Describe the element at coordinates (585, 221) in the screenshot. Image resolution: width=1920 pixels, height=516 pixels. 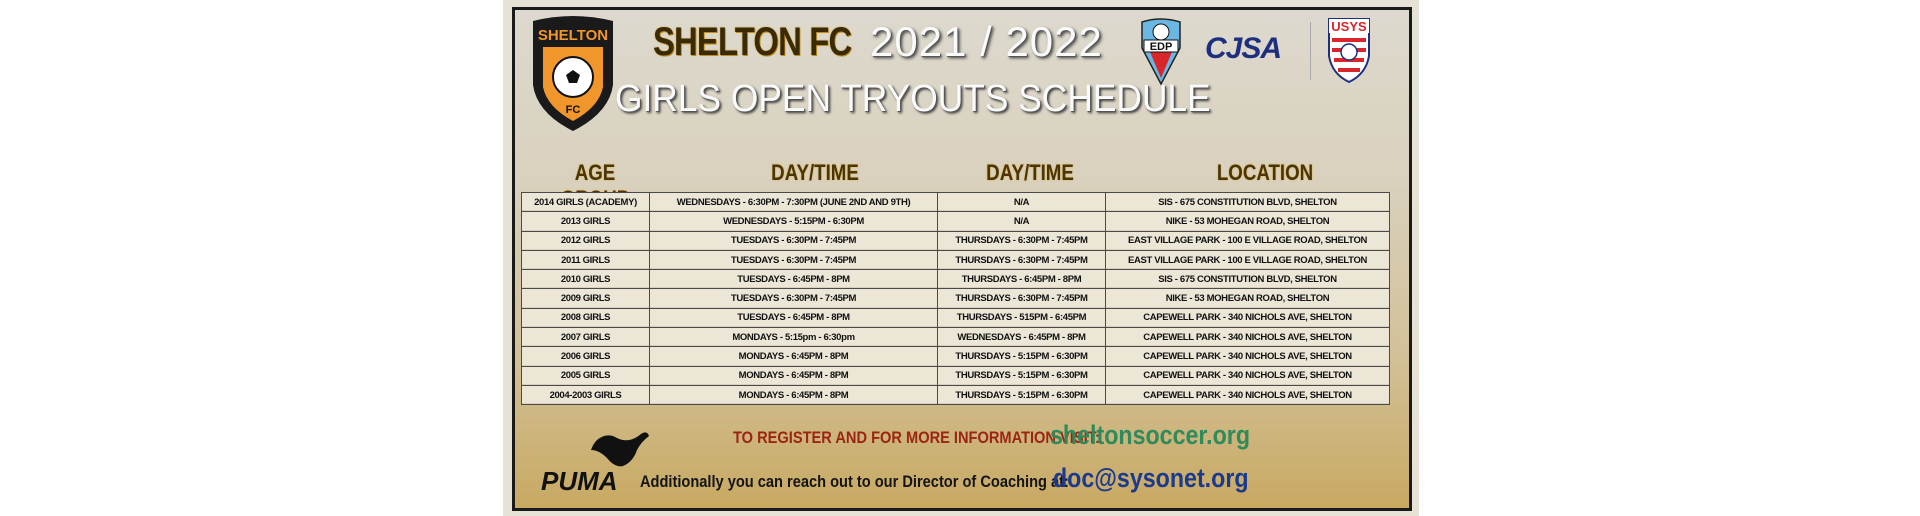
I see `age-group-cell: 2013 GIRLS` at that location.